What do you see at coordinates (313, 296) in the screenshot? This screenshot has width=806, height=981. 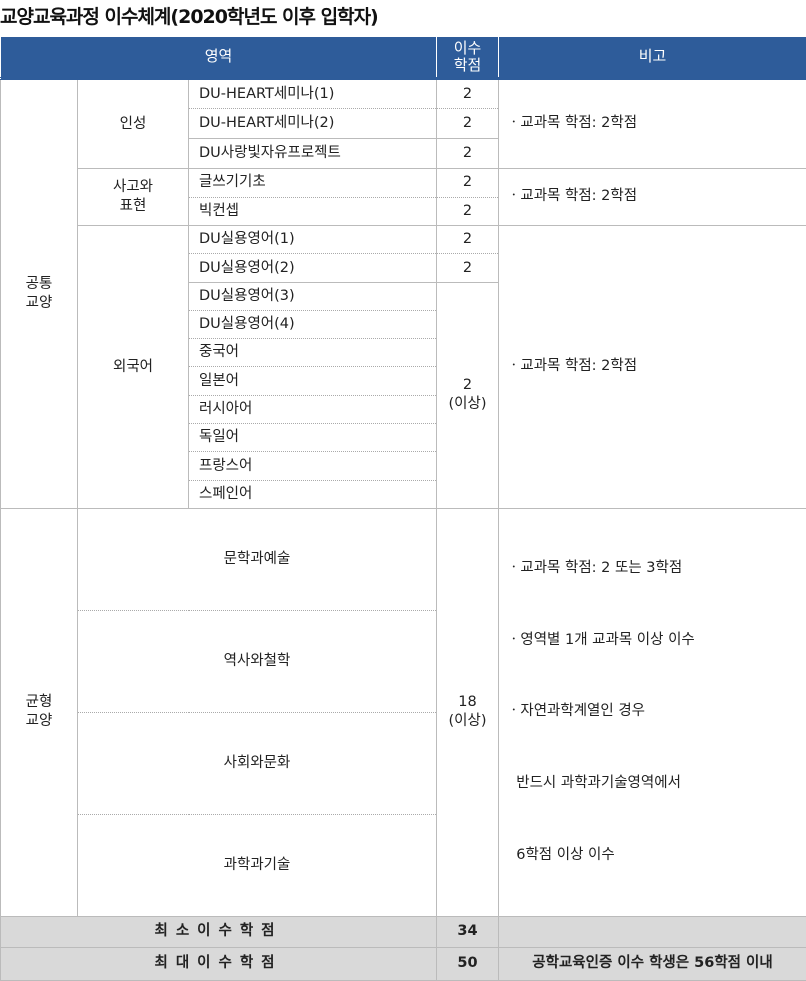 I see `course-name: DU실용영어(3)` at bounding box center [313, 296].